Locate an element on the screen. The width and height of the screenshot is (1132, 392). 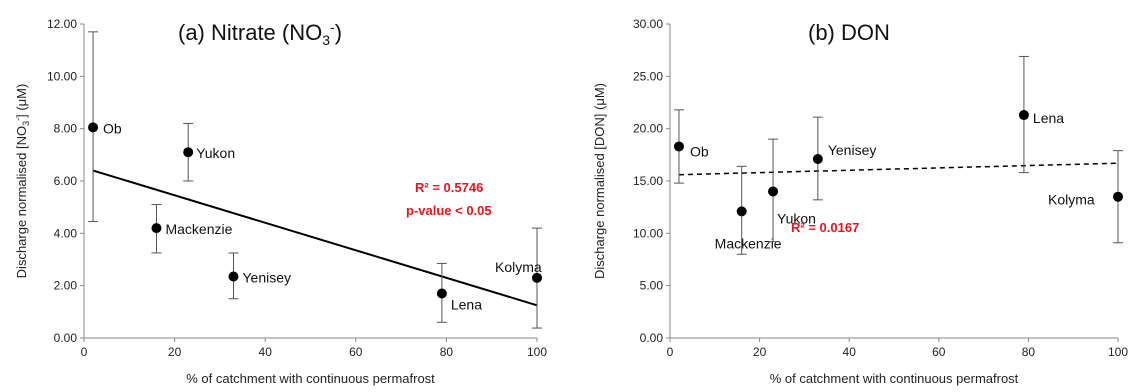
p-value-label: p-value < 0.05 is located at coordinates (449, 210).